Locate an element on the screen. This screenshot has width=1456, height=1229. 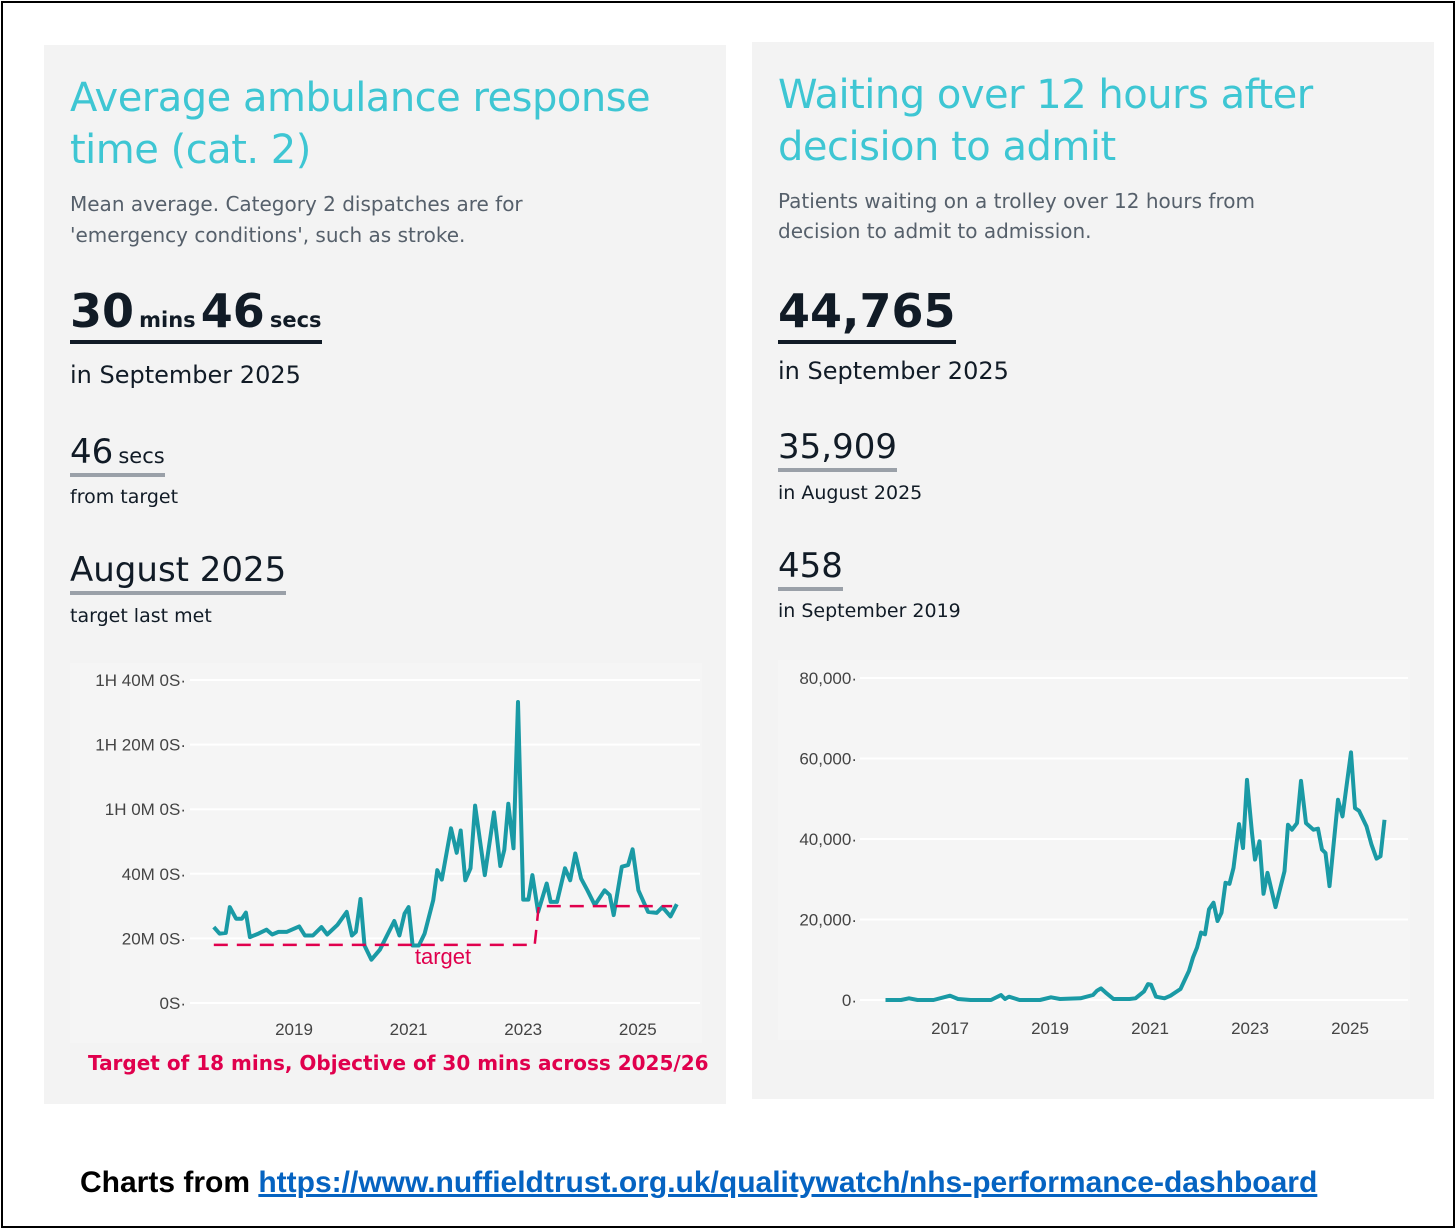
ambulance-stat2-label: target last met is located at coordinates (141, 616).